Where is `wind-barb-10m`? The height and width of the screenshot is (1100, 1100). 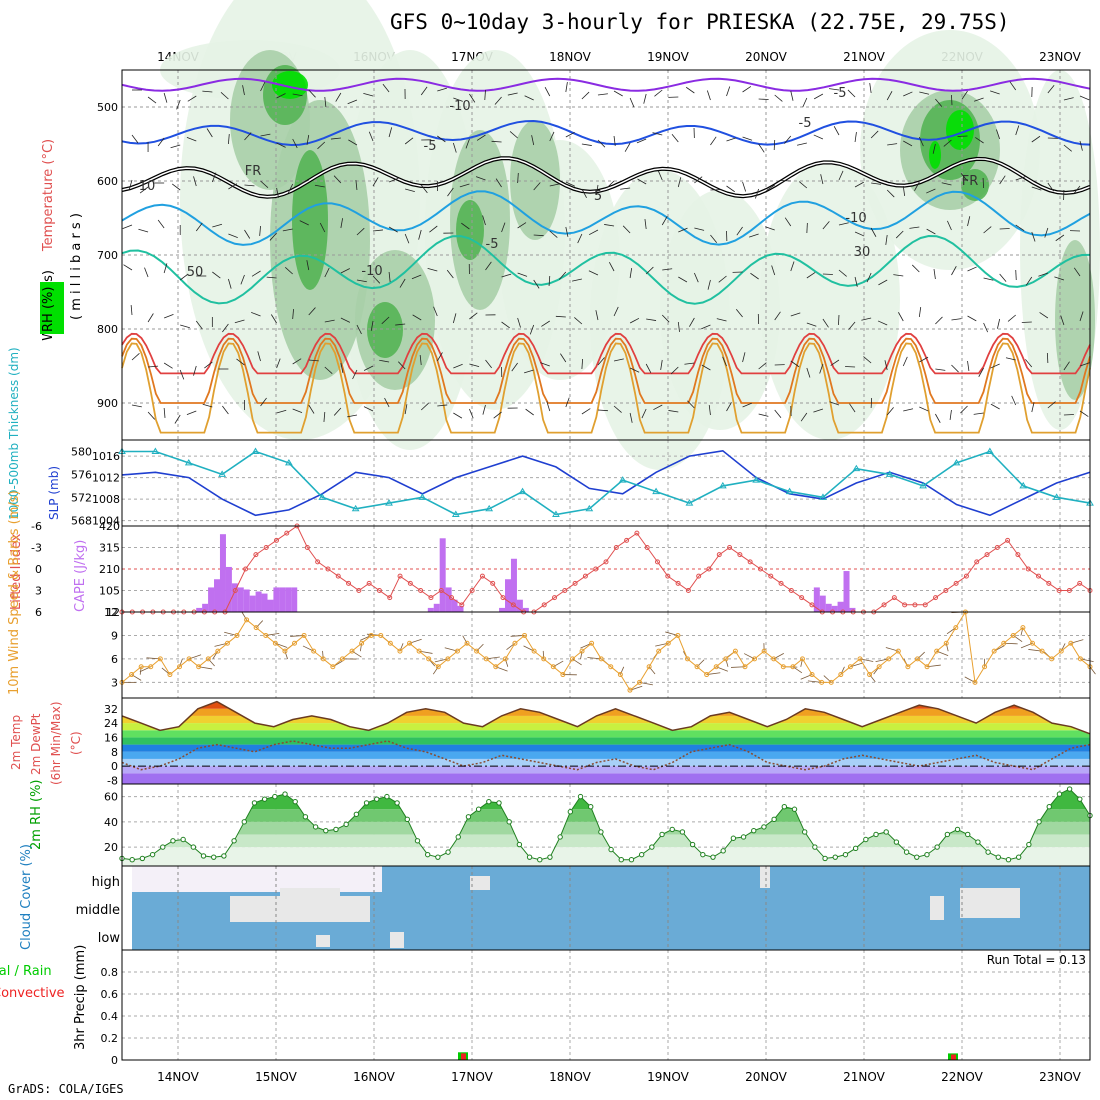
wind-barb-10m is located at coordinates (652, 670).